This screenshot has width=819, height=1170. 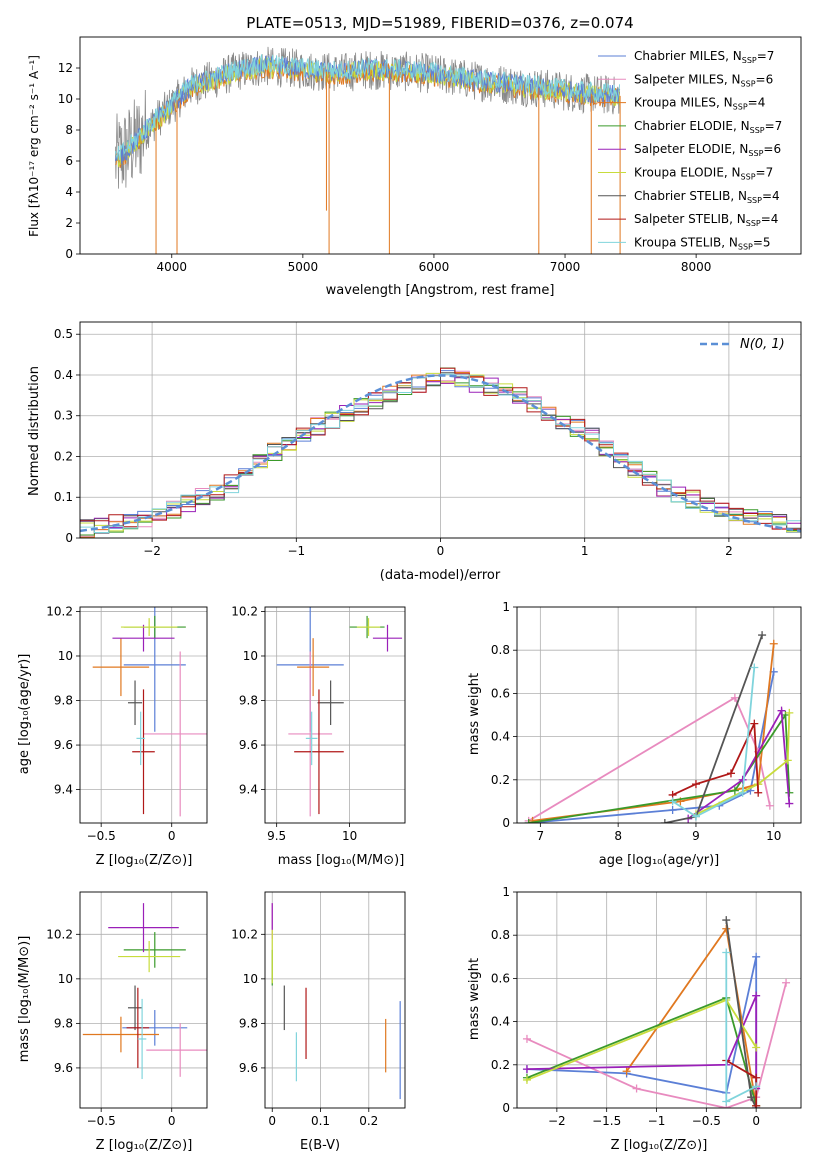 I want to click on x-tick-label: 7, so click(x=541, y=836).